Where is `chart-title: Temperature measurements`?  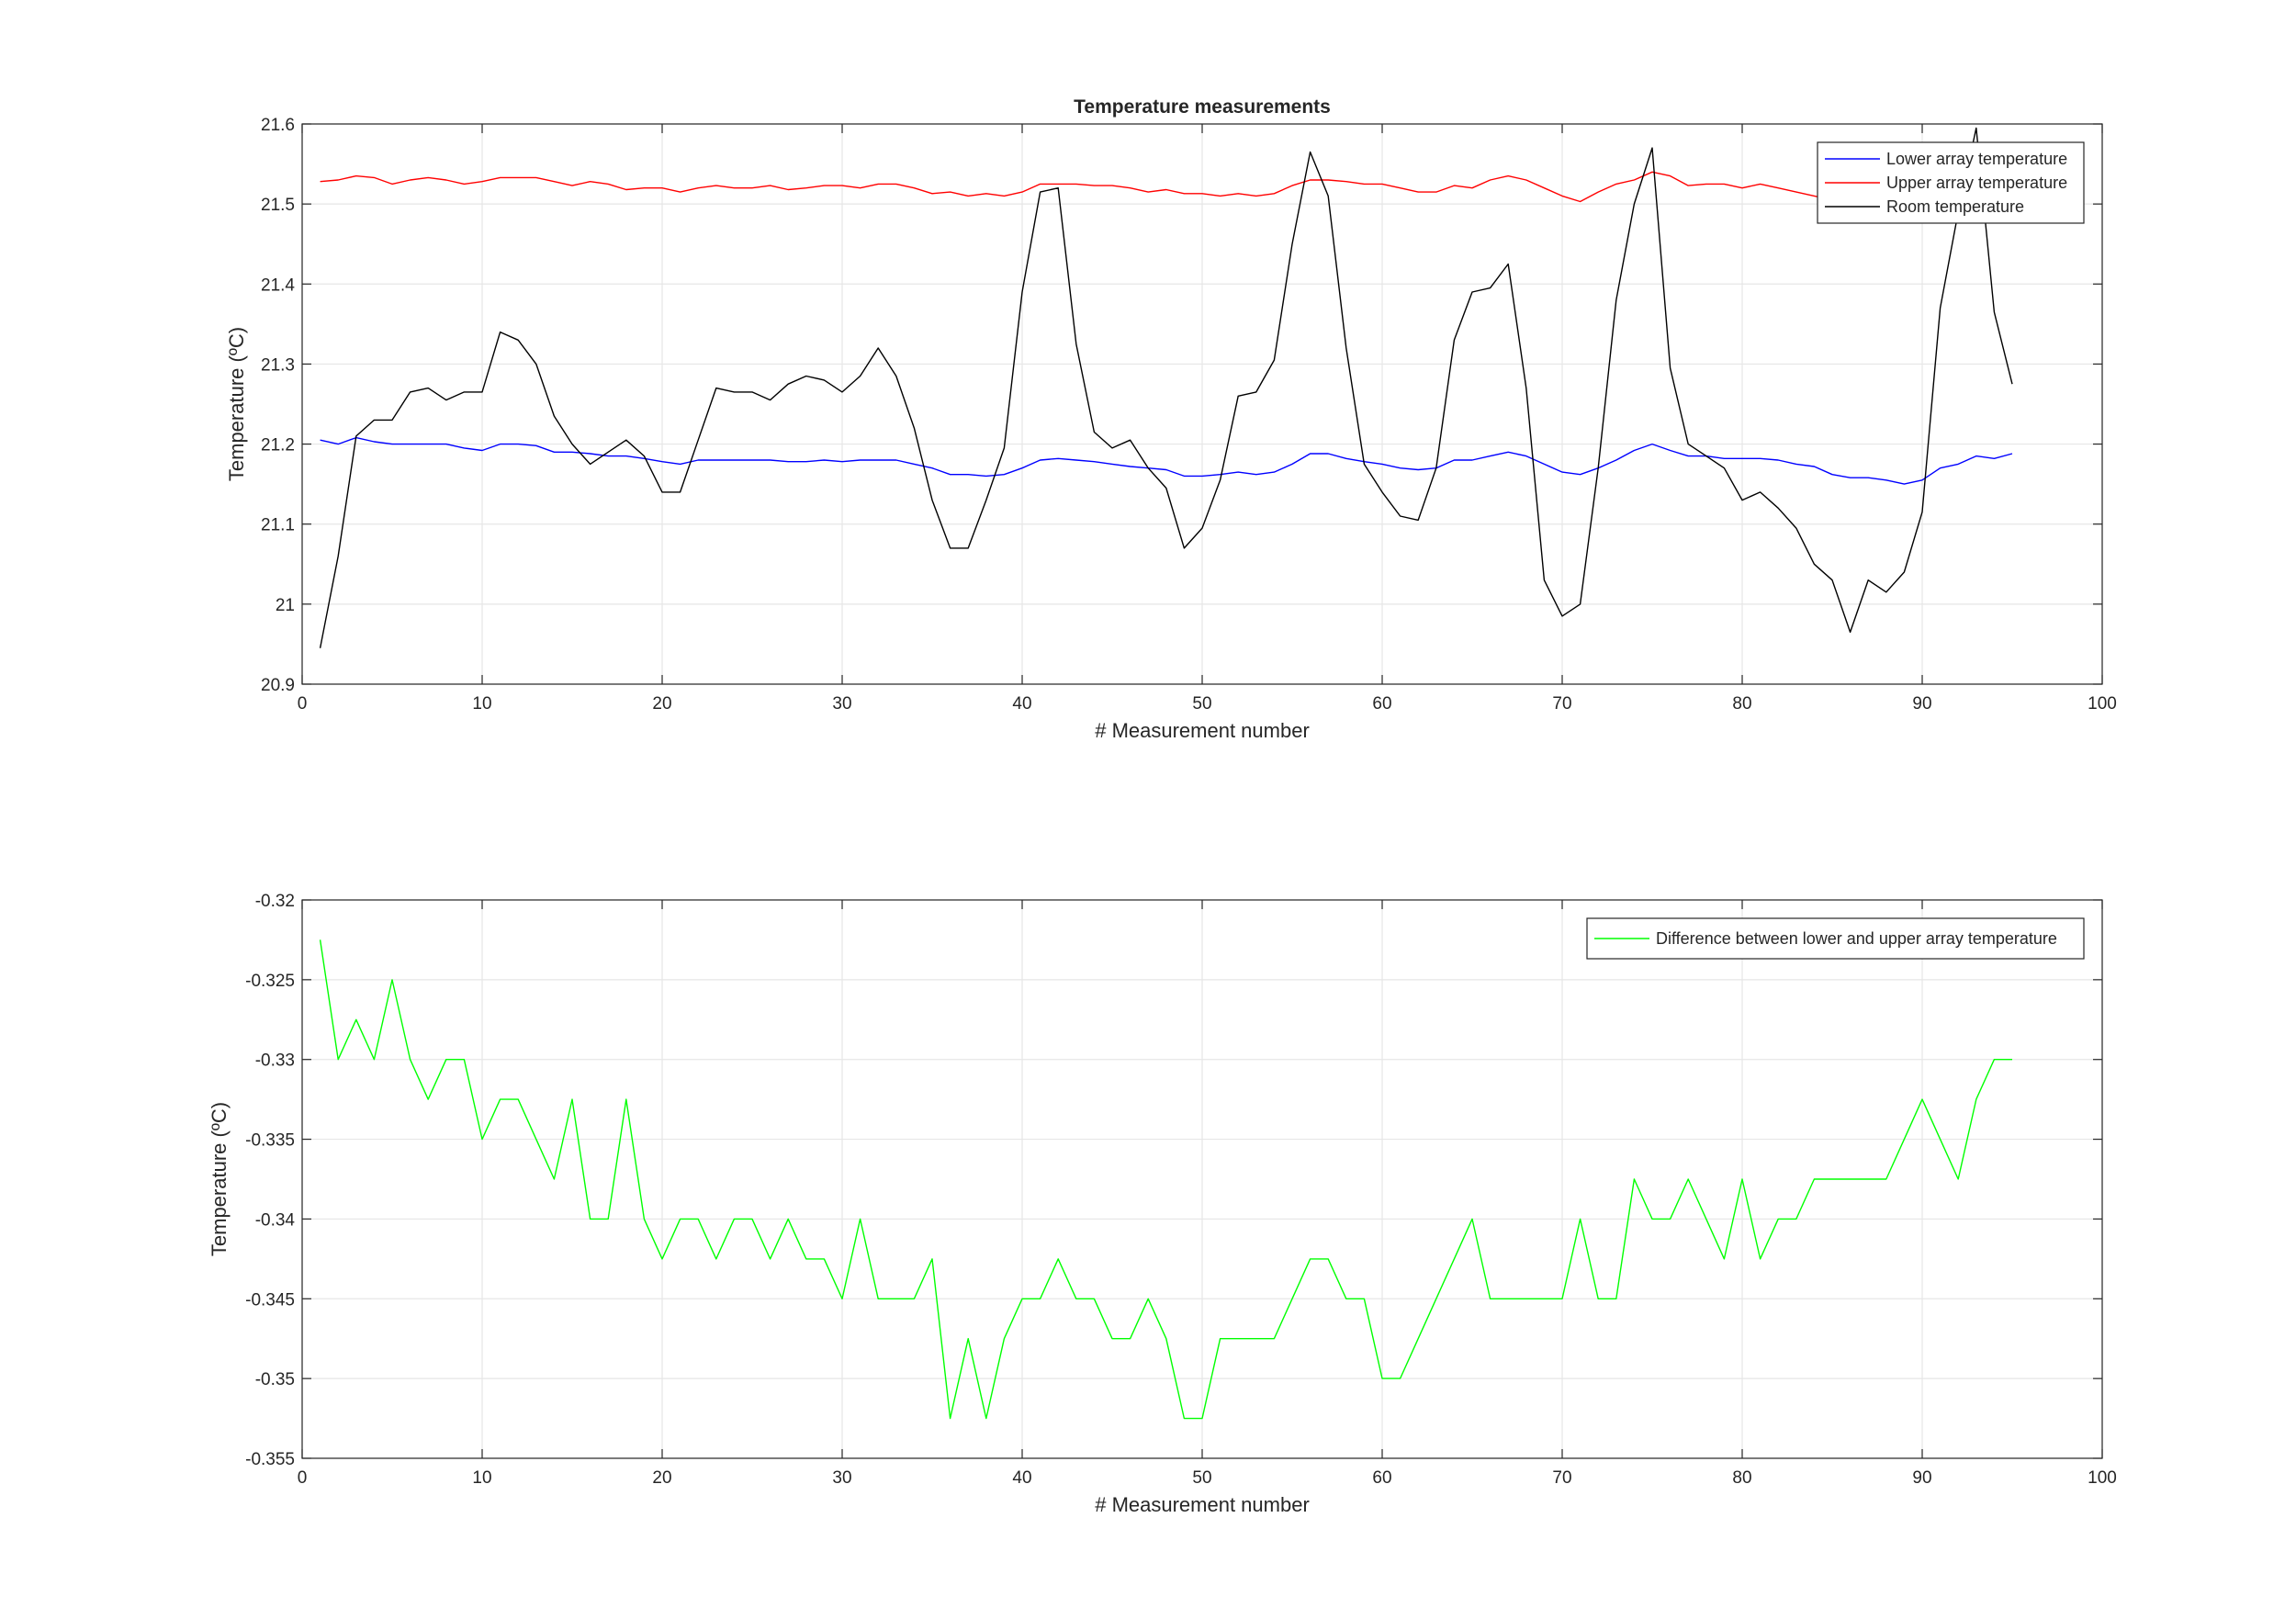 chart-title: Temperature measurements is located at coordinates (1202, 107).